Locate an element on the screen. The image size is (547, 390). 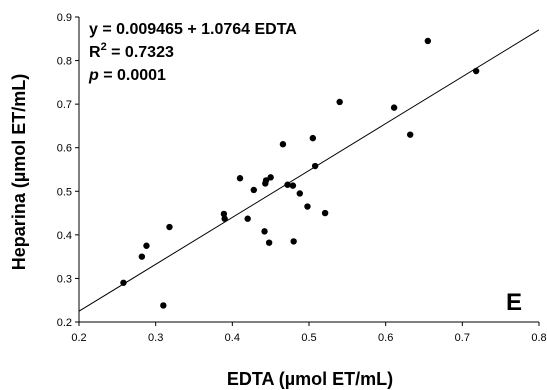
regression-equation: y = 0.009465 + 1.0764 EDTA is located at coordinates (193, 29).